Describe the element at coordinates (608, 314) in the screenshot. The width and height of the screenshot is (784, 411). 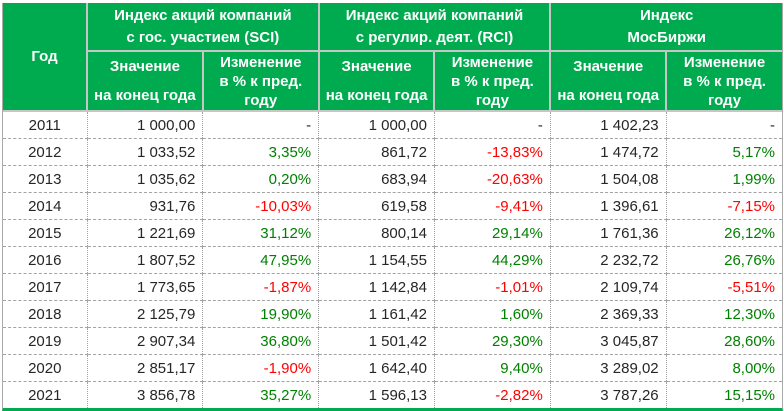
I see `value-cell: 2 369,33` at that location.